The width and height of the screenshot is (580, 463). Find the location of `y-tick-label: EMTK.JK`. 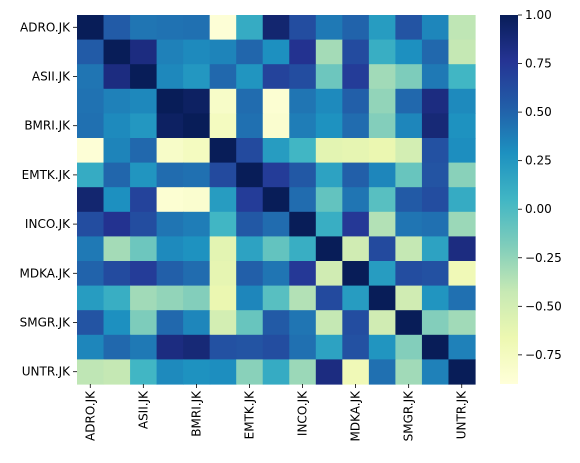

y-tick-label: EMTK.JK is located at coordinates (46, 175).